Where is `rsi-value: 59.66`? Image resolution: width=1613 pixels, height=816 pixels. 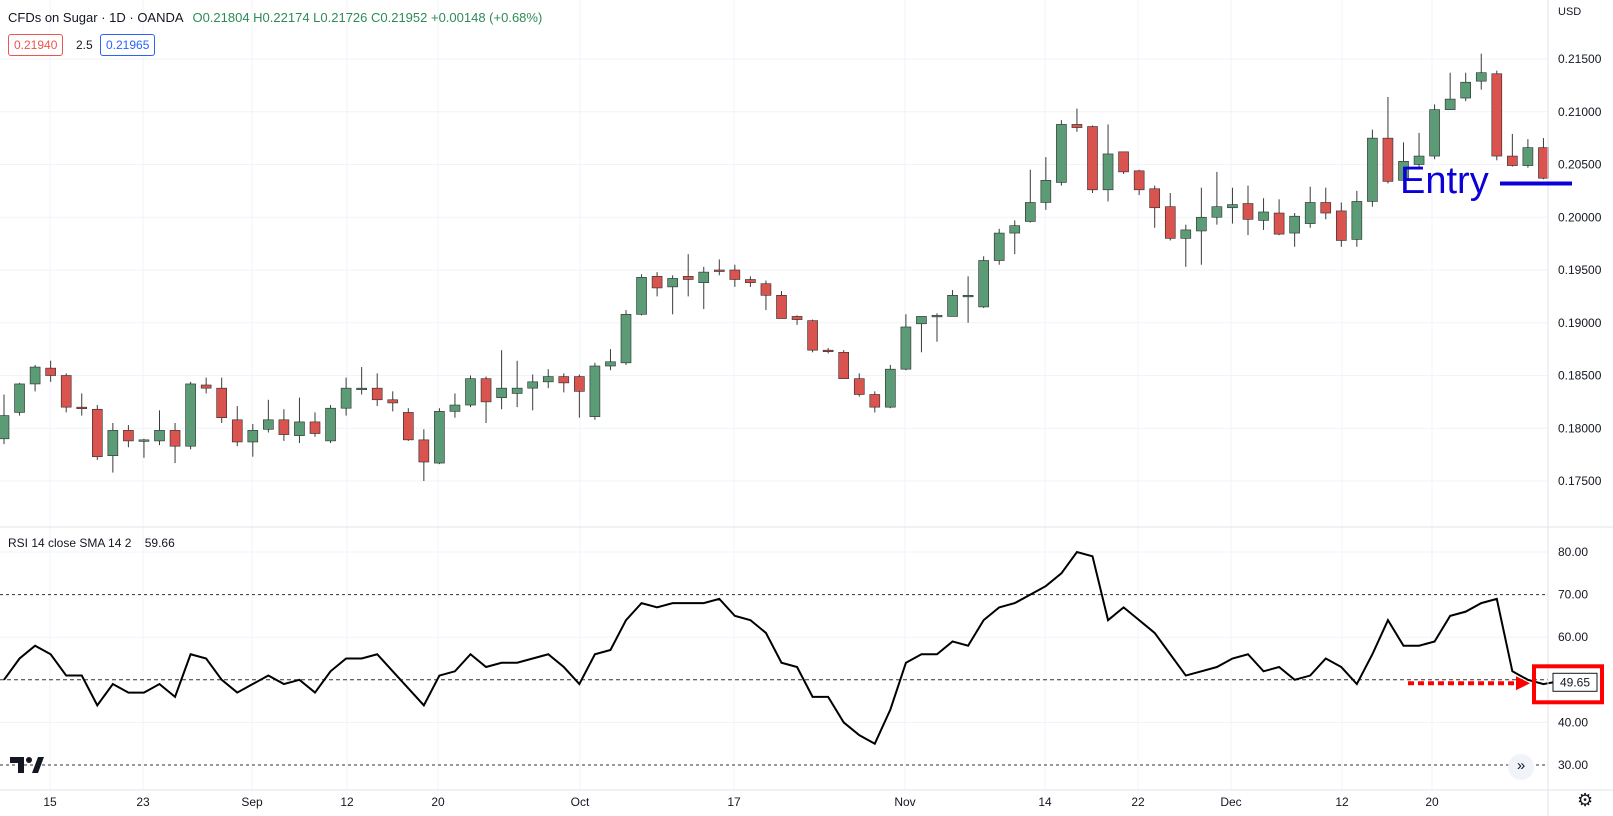 rsi-value: 59.66 is located at coordinates (159, 543).